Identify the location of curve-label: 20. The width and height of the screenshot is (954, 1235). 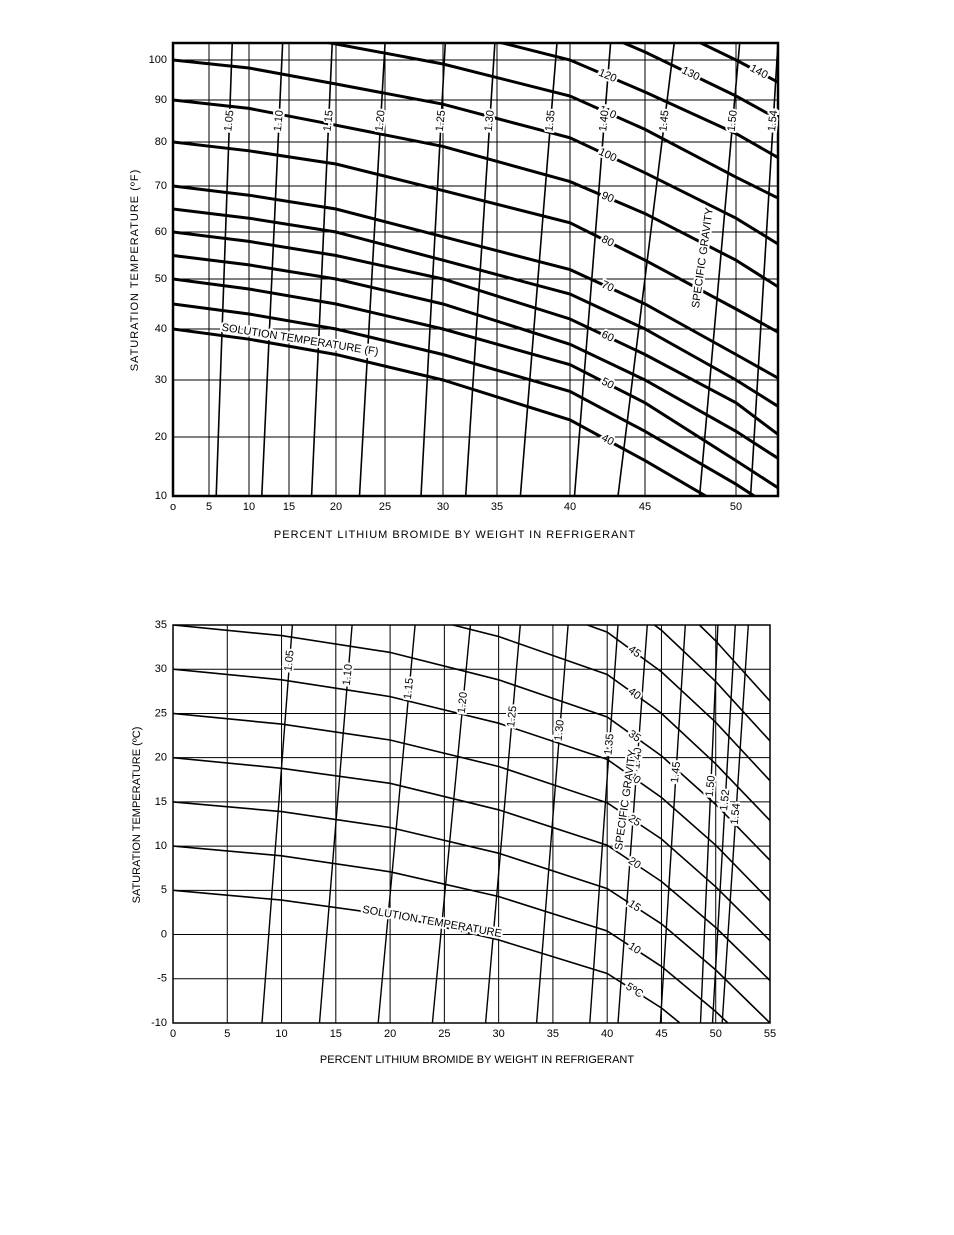
(634, 863).